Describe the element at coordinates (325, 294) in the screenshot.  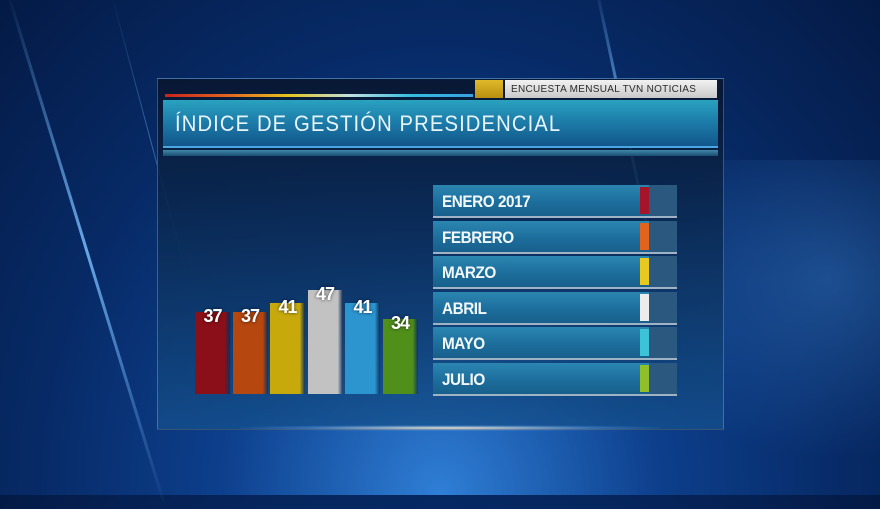
I see `bar-value-label: 47` at that location.